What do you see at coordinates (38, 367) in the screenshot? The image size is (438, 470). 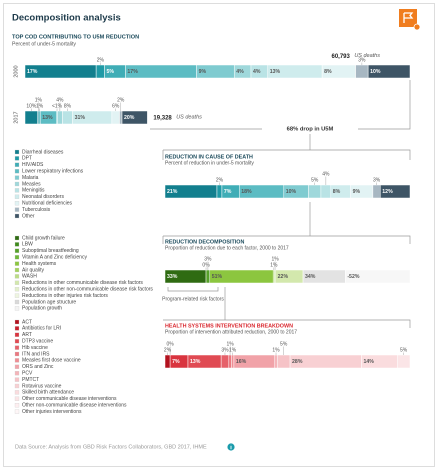 I see `legend-label: ORS and Zinc` at bounding box center [38, 367].